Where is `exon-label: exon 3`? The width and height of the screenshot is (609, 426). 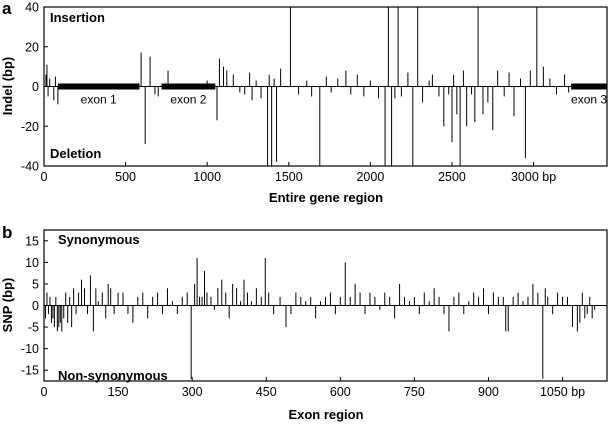
exon-label: exon 3 is located at coordinates (589, 100).